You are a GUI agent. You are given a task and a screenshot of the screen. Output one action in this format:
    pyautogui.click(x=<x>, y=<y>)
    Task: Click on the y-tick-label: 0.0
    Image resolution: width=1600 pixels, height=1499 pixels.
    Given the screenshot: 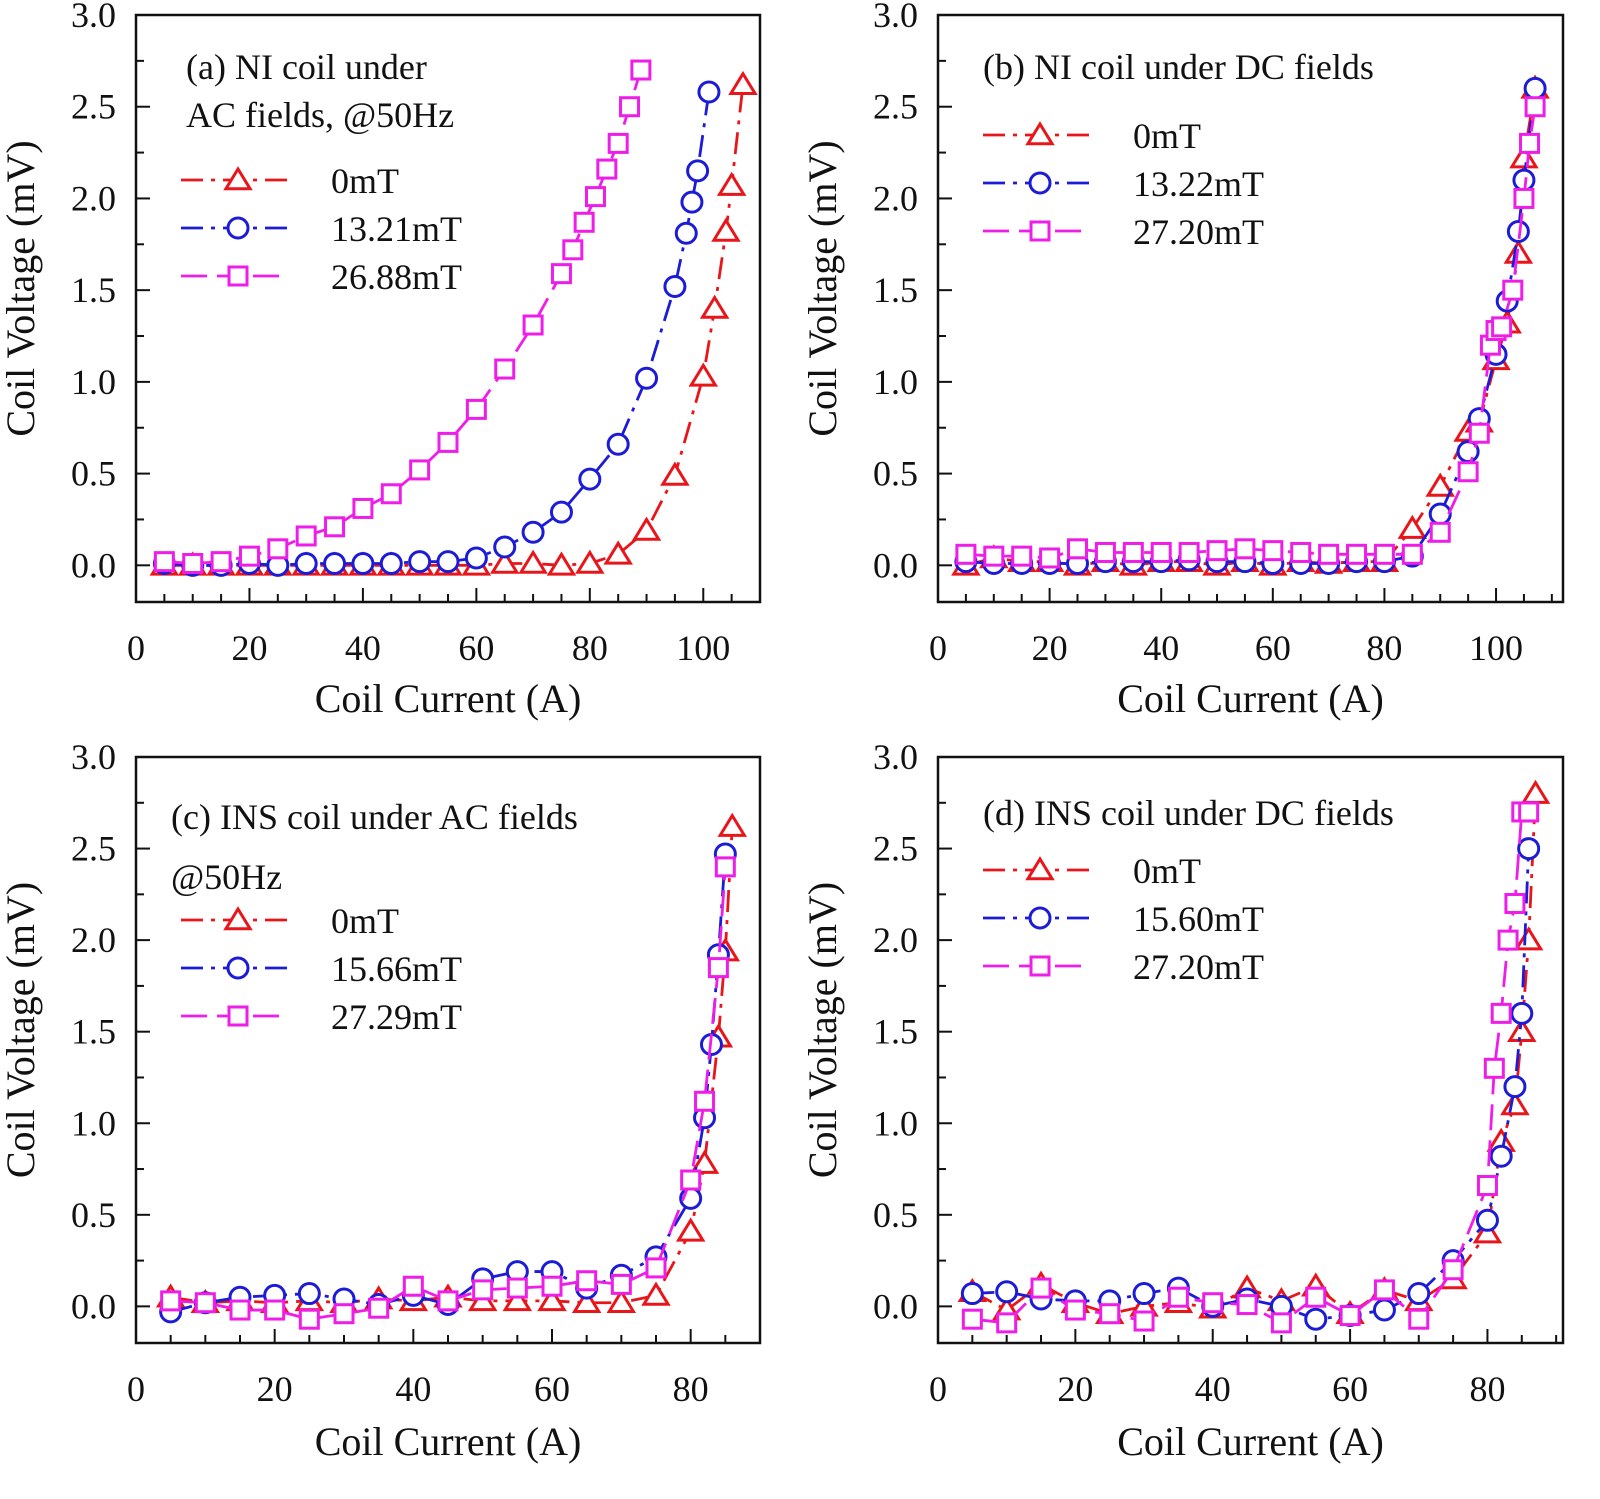 What is the action you would take?
    pyautogui.click(x=895, y=565)
    